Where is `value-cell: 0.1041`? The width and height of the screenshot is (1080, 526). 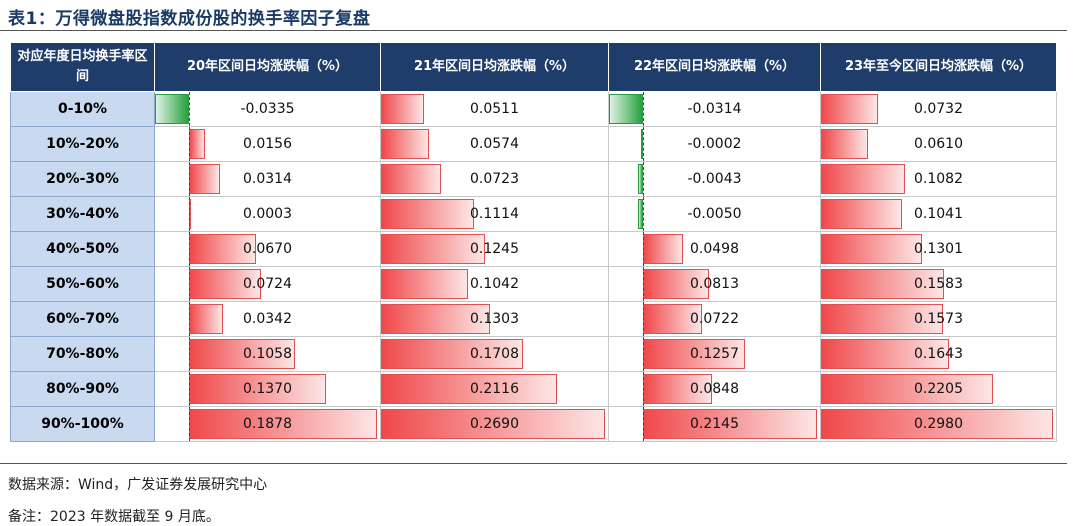
value-cell: 0.1041 is located at coordinates (938, 214).